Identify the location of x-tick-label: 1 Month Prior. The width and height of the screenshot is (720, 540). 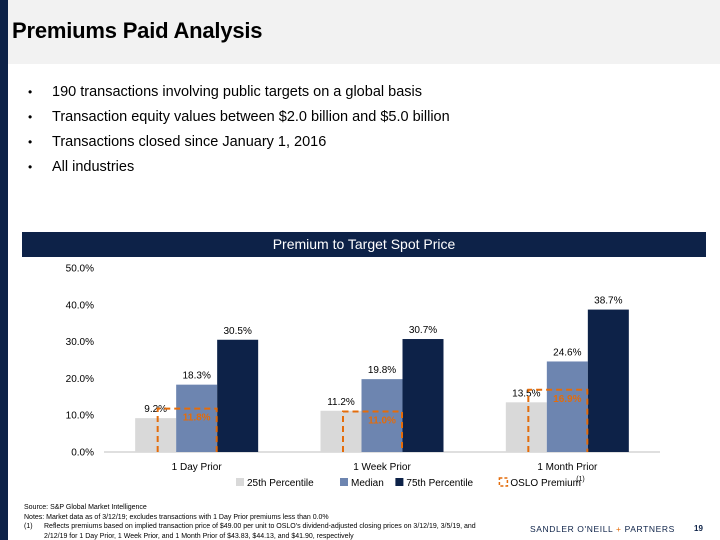
(567, 467).